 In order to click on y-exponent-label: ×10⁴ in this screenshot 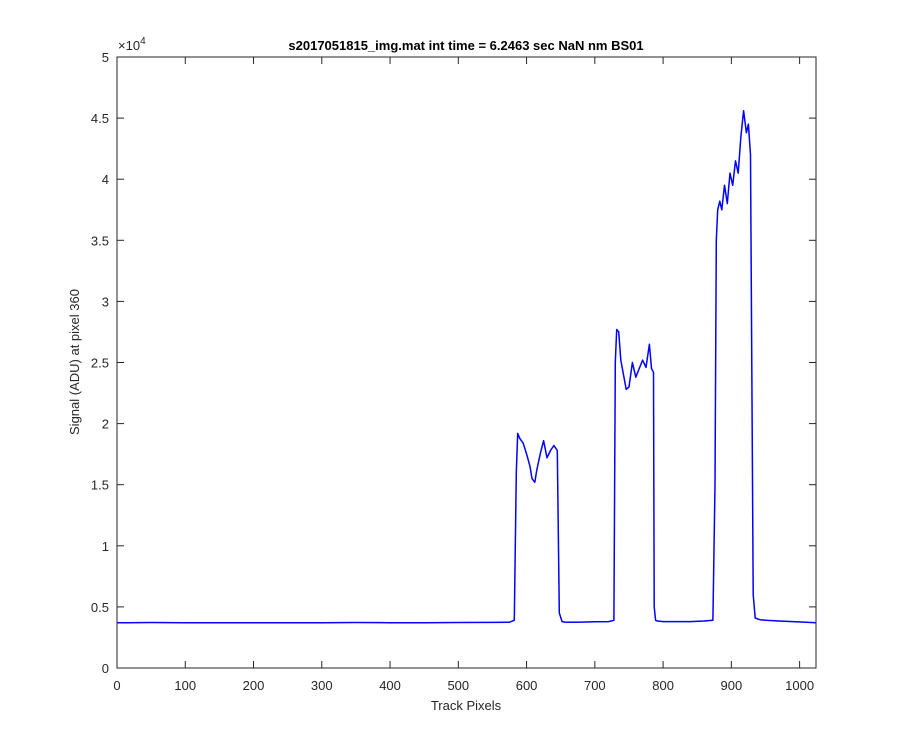, I will do `click(132, 44)`.